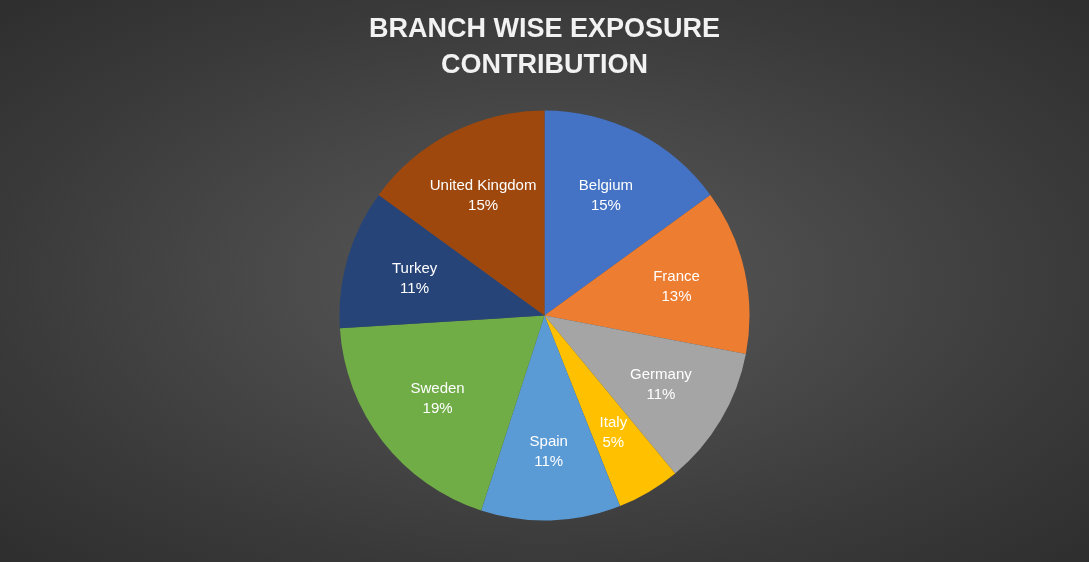  I want to click on slice-label: Italy, so click(613, 421).